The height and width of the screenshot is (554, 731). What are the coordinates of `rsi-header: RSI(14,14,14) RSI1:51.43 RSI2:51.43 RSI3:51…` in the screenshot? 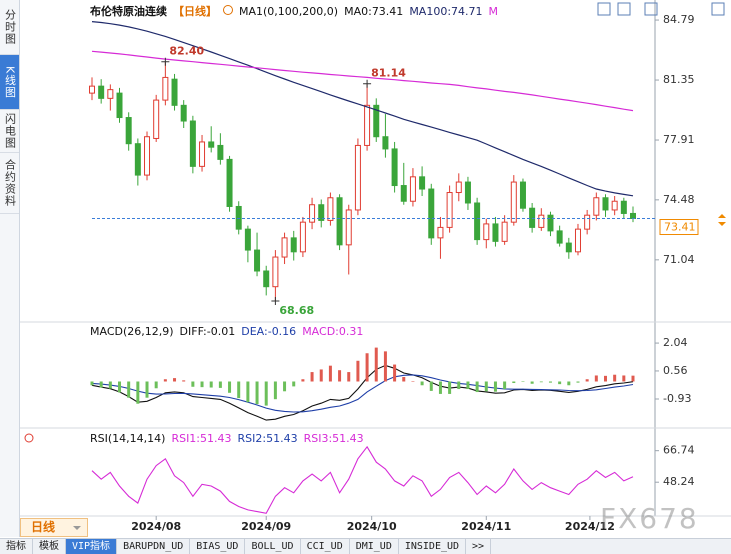 It's located at (230, 438).